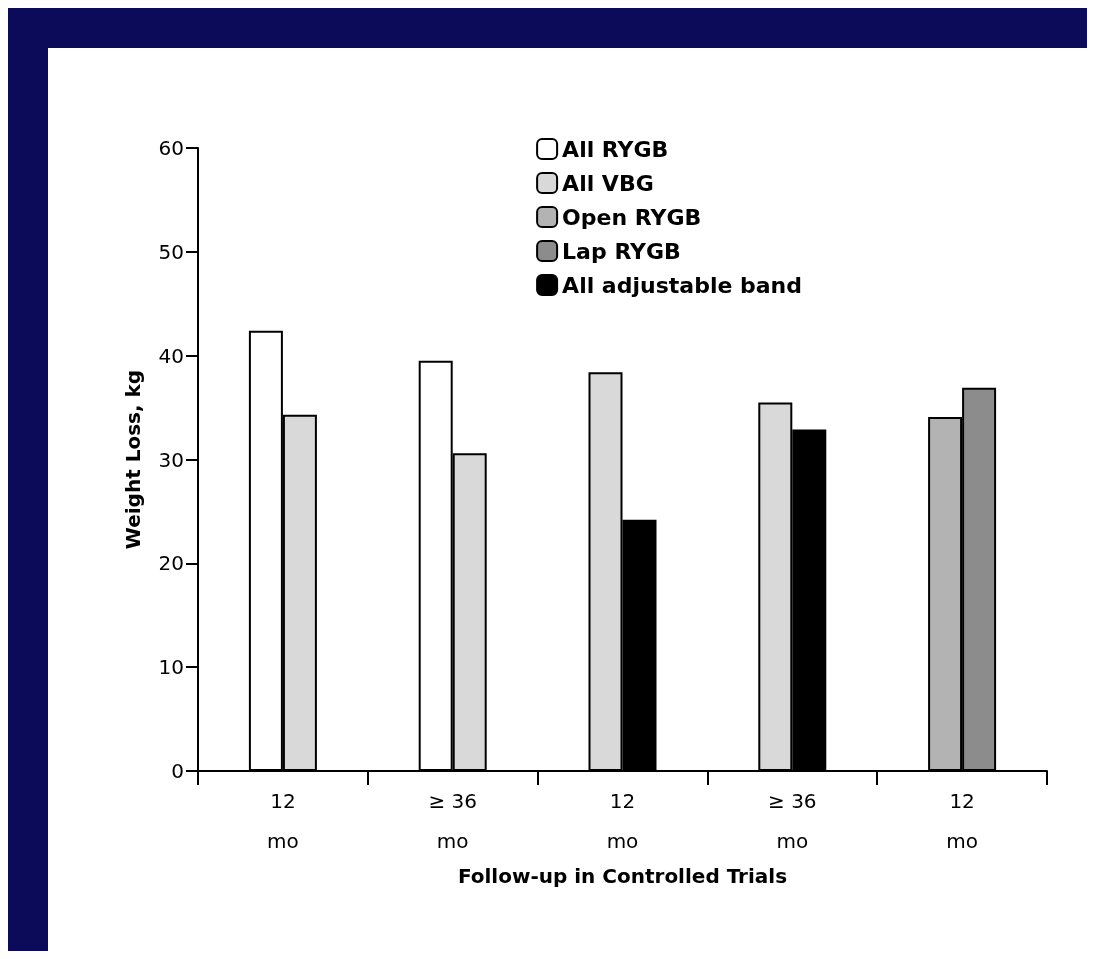 Image resolution: width=1095 pixels, height=959 pixels. Describe the element at coordinates (171, 355) in the screenshot. I see `y-tick-label: 40` at that location.